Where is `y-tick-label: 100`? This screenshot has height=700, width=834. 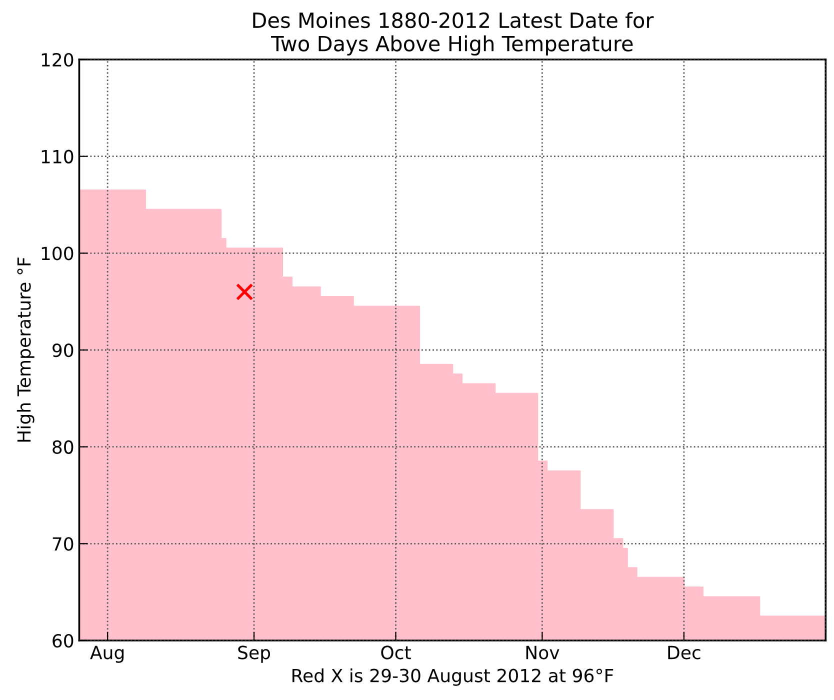 y-tick-label: 100 is located at coordinates (58, 253).